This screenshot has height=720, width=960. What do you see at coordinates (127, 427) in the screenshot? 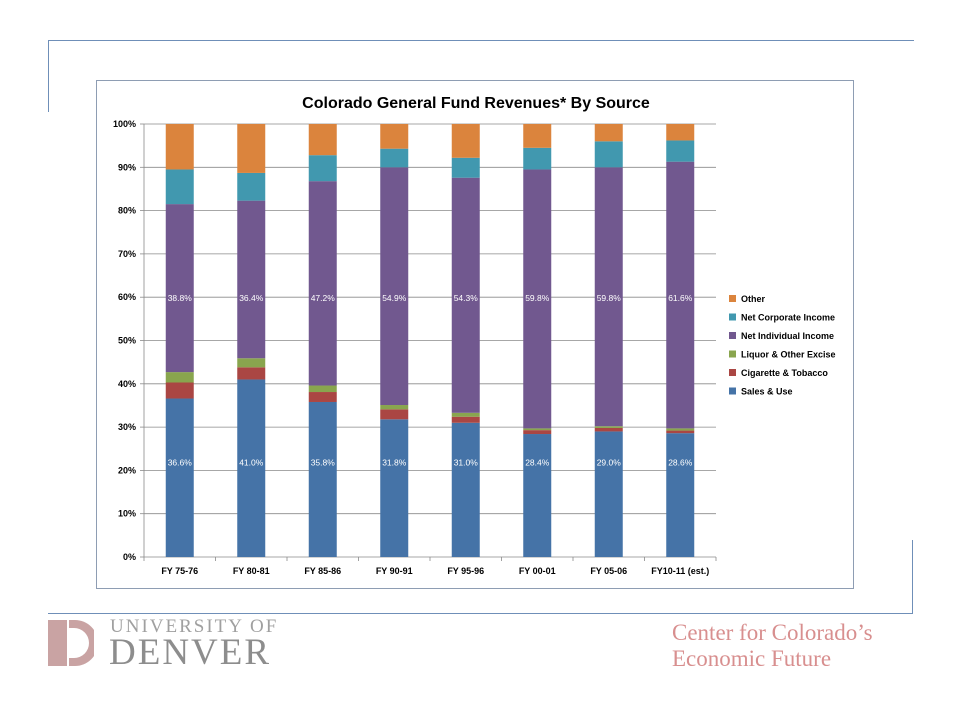
I see `y-tick-label: 30%` at bounding box center [127, 427].